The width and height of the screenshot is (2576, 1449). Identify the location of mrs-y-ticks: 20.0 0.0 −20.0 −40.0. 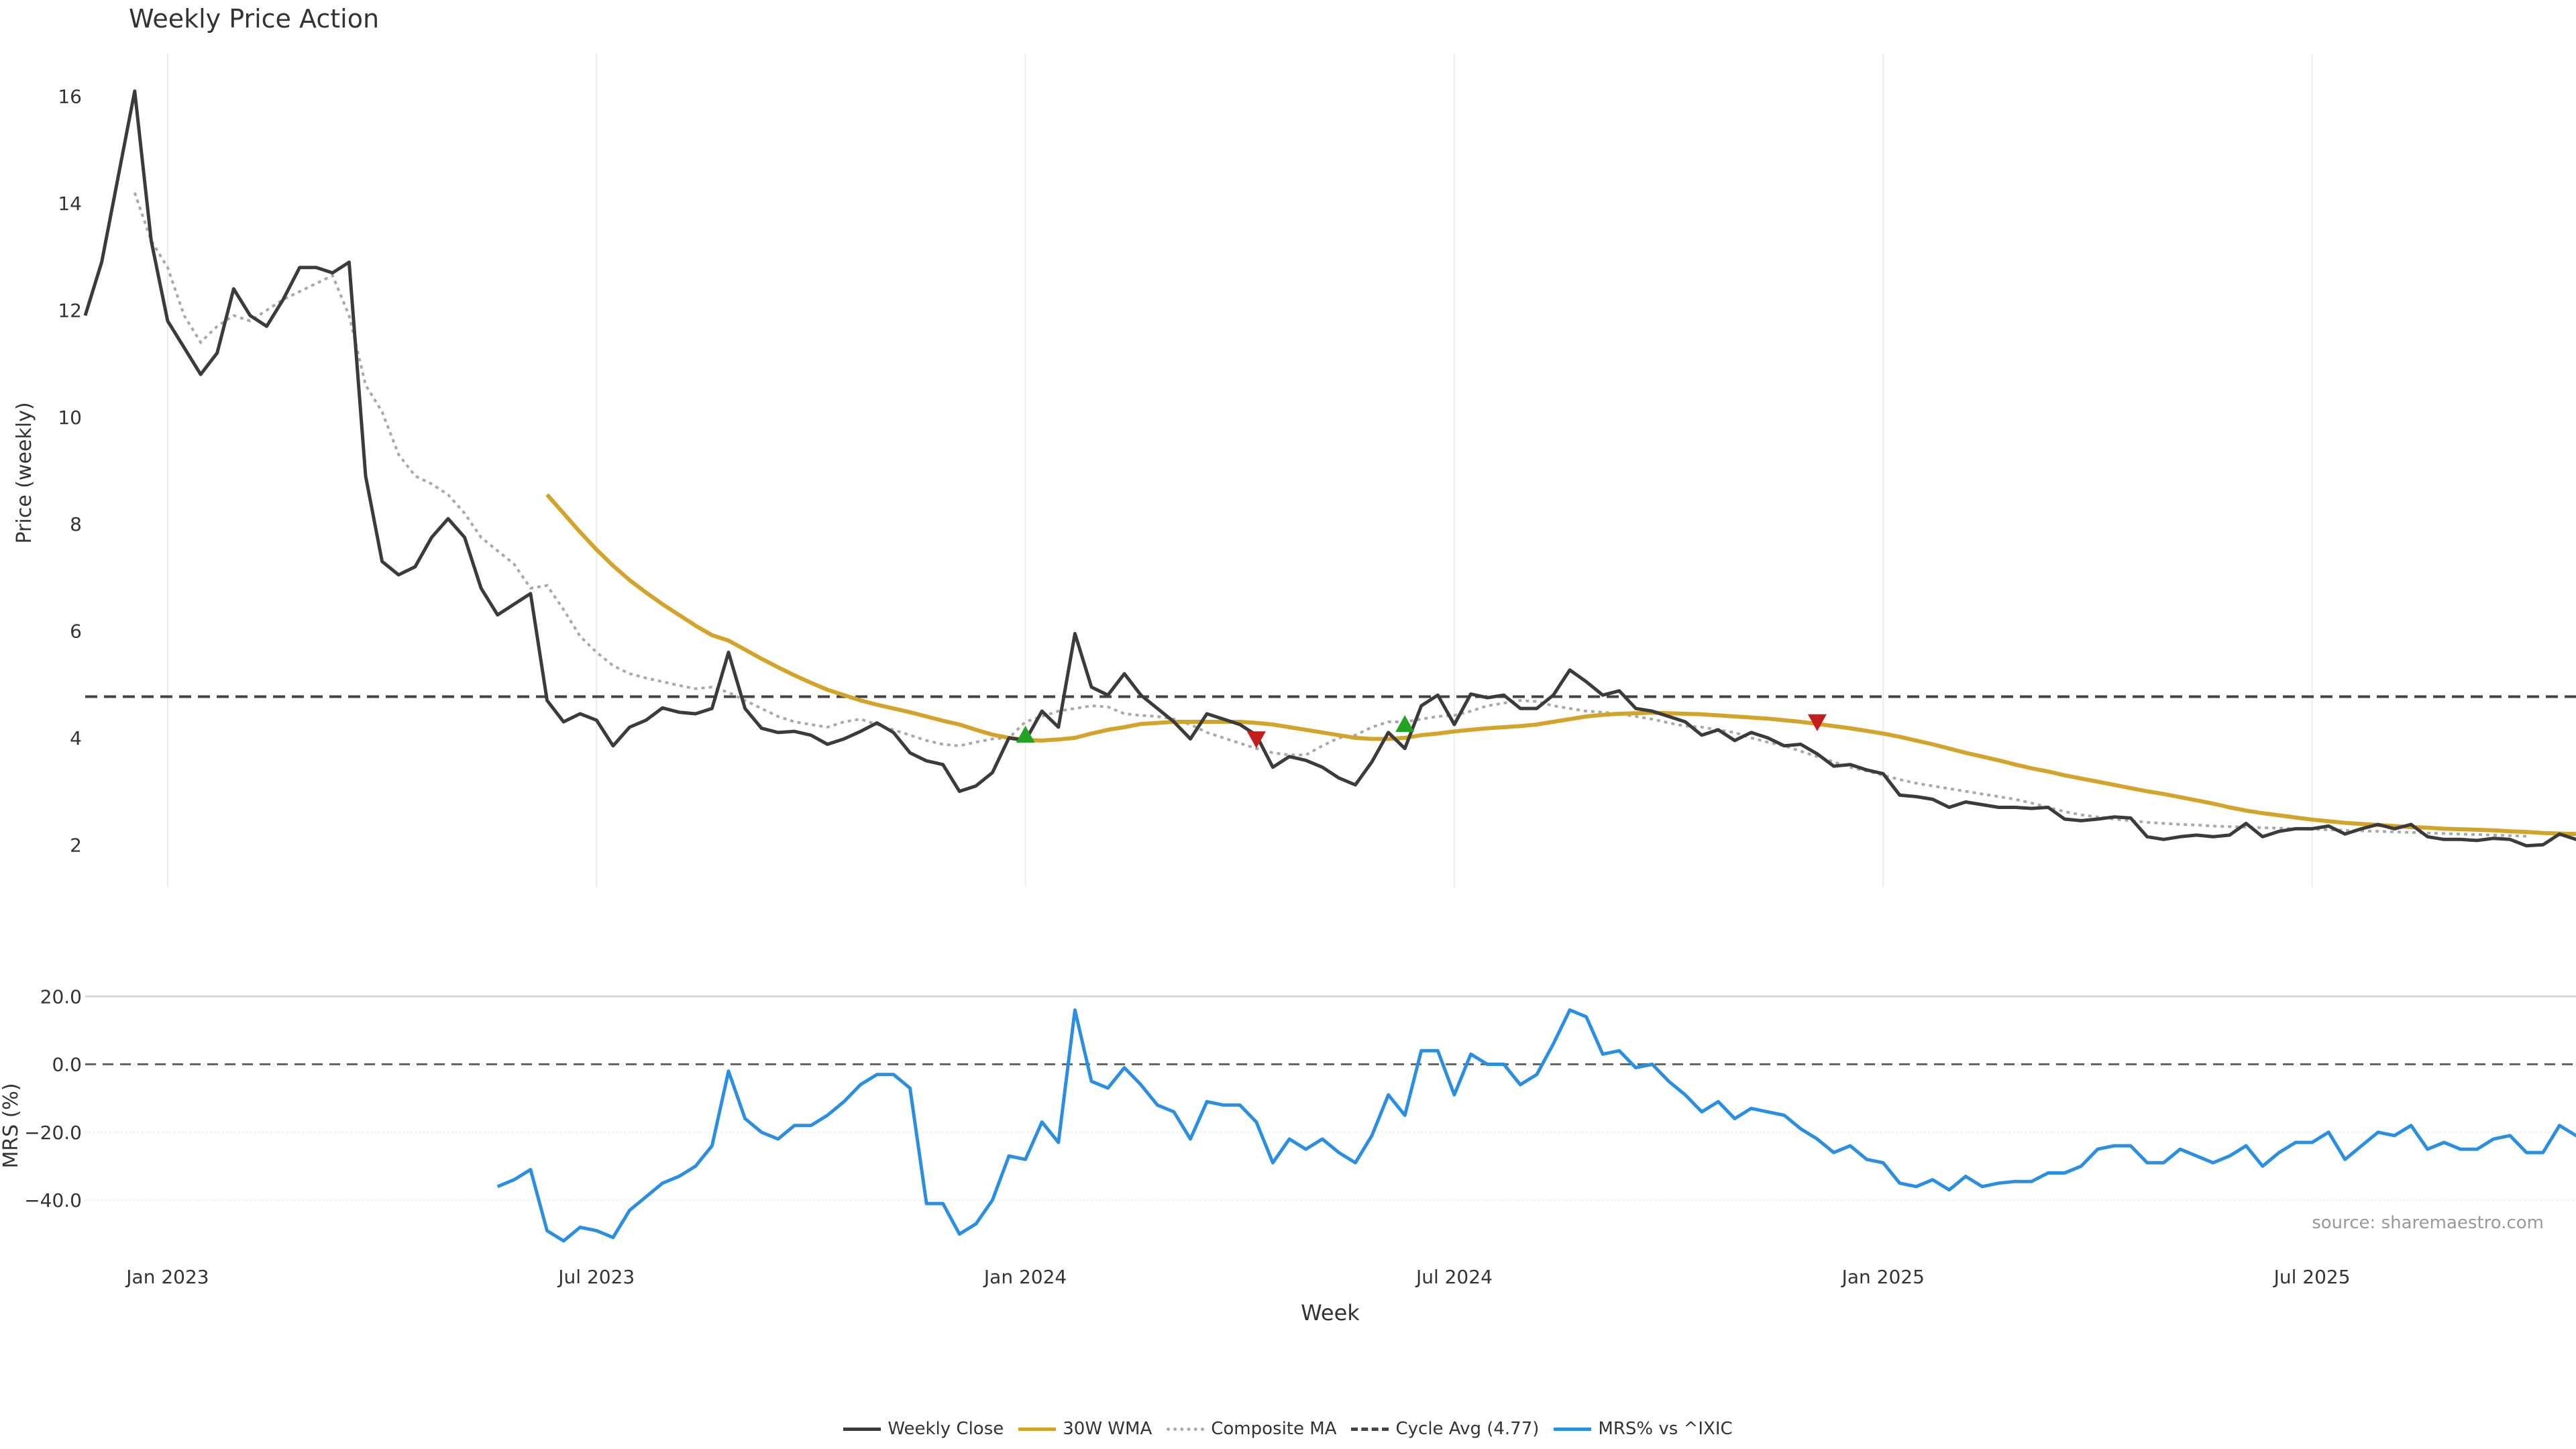
(53, 1098).